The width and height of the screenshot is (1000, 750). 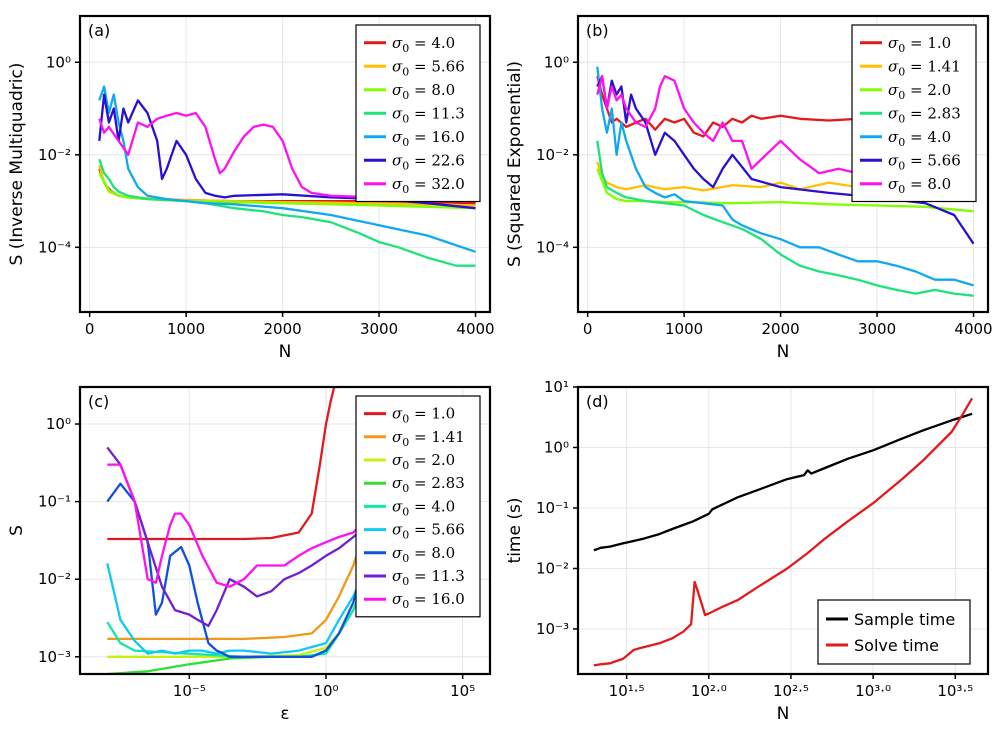 I want to click on legend: Sample time Solve time, so click(x=894, y=632).